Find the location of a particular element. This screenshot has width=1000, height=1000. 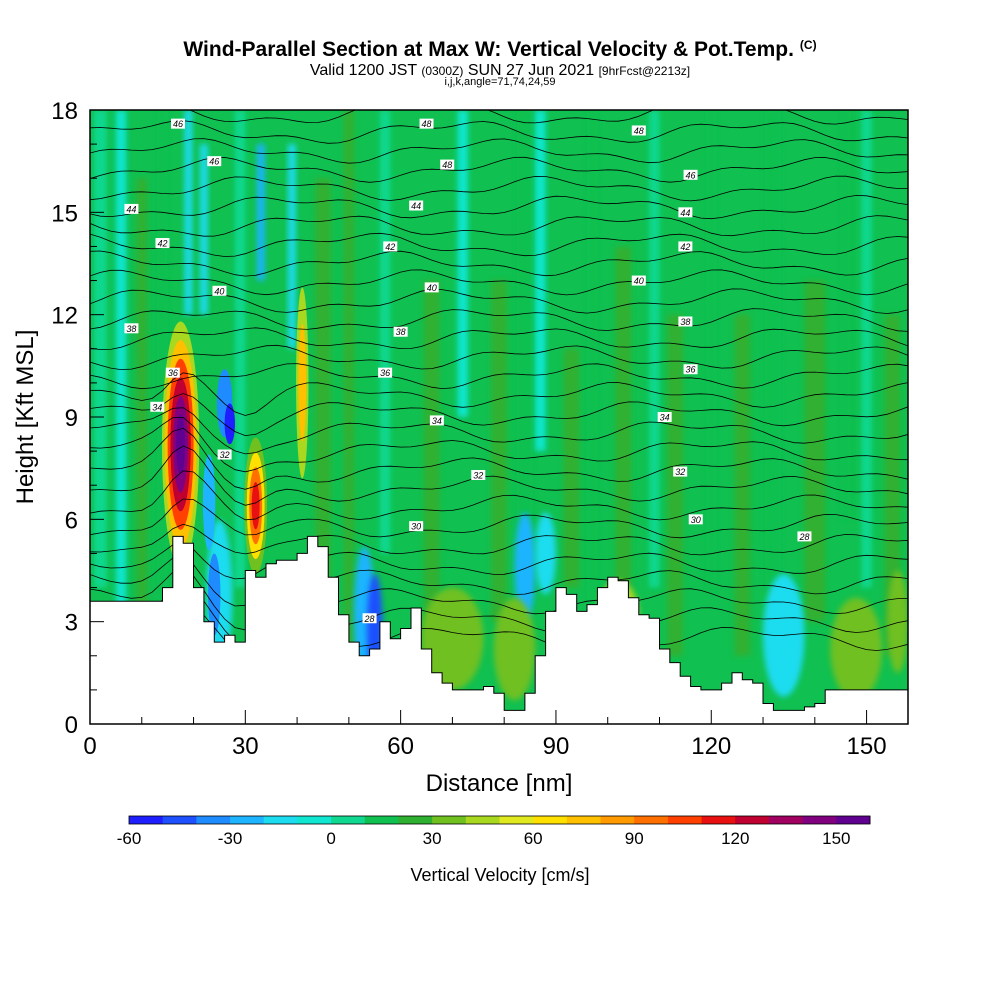

x-axis-label: Distance [nm] is located at coordinates (499, 783).